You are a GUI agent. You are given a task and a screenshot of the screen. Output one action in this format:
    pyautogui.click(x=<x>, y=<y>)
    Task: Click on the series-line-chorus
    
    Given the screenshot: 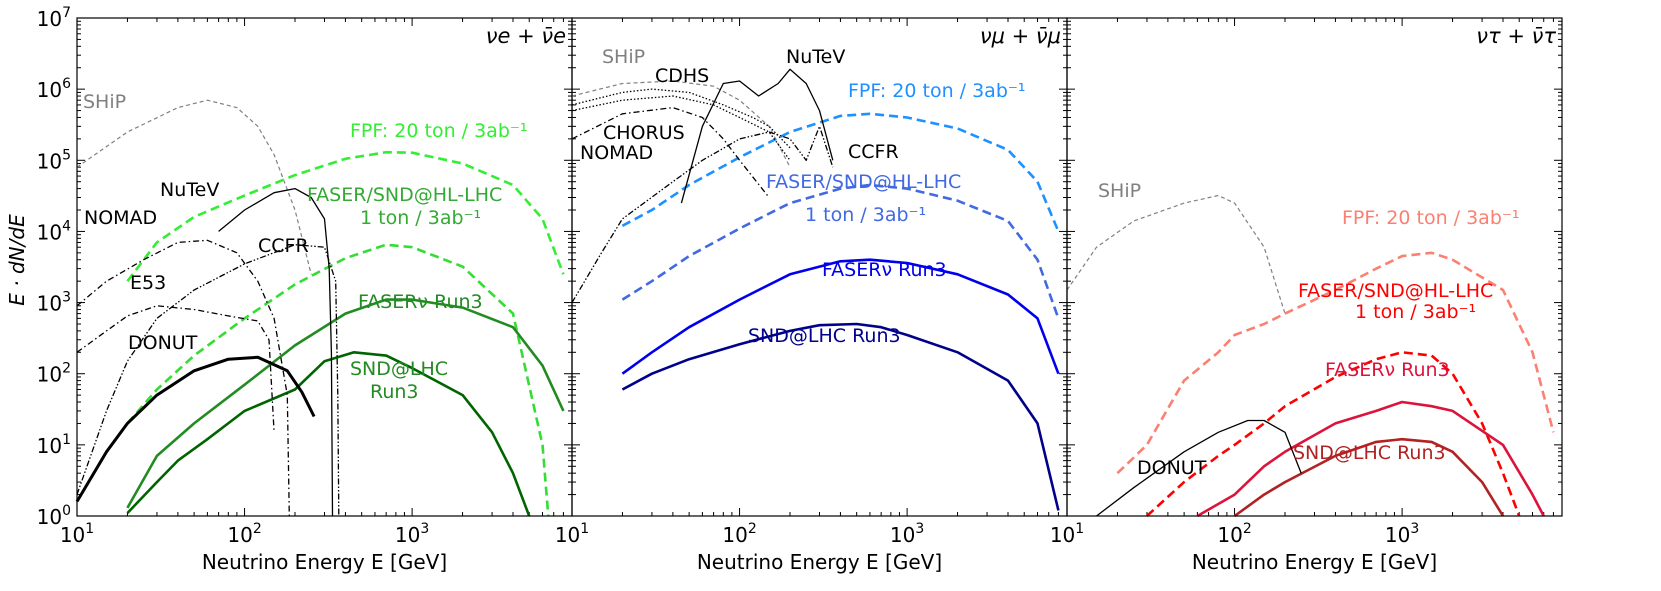 What is the action you would take?
    pyautogui.click(x=681, y=128)
    